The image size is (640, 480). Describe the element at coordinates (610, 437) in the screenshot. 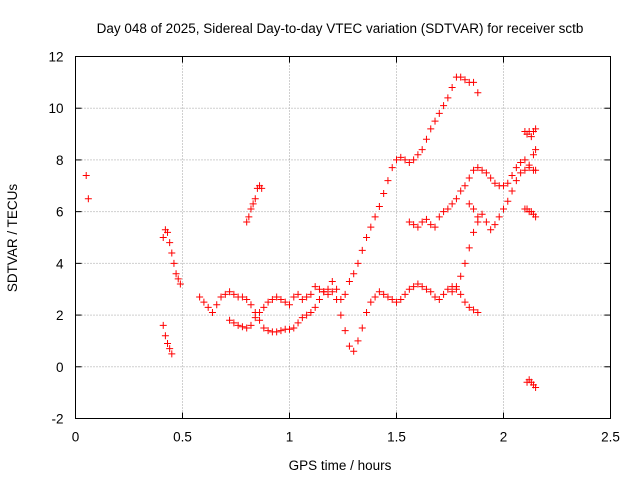

I see `x-tick-label: 2.5` at that location.